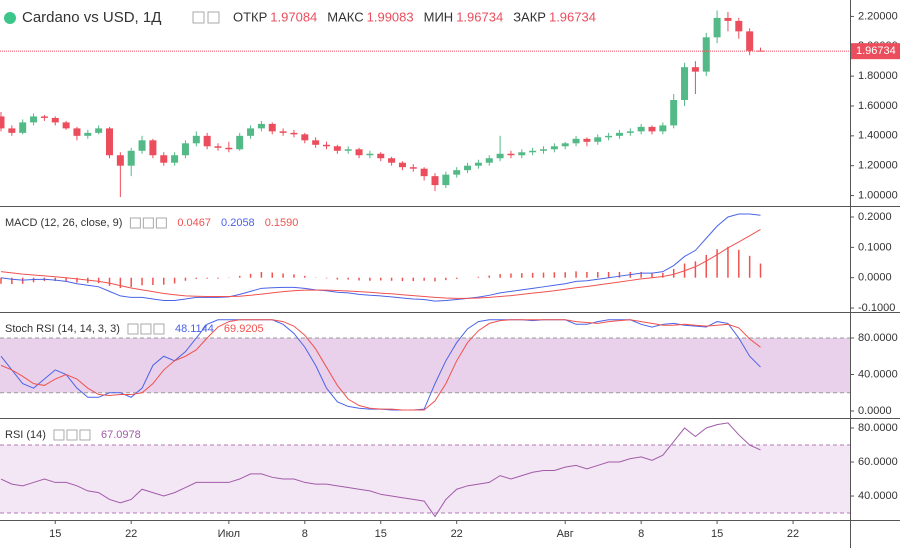 This screenshot has width=900, height=548. I want to click on last-price-label: 1.96734, so click(876, 51).